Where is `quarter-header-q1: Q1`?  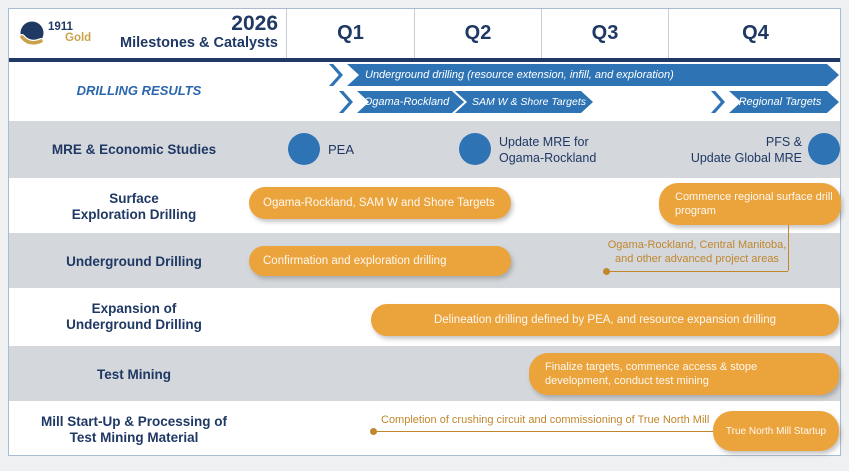
quarter-header-q1: Q1 is located at coordinates (350, 33).